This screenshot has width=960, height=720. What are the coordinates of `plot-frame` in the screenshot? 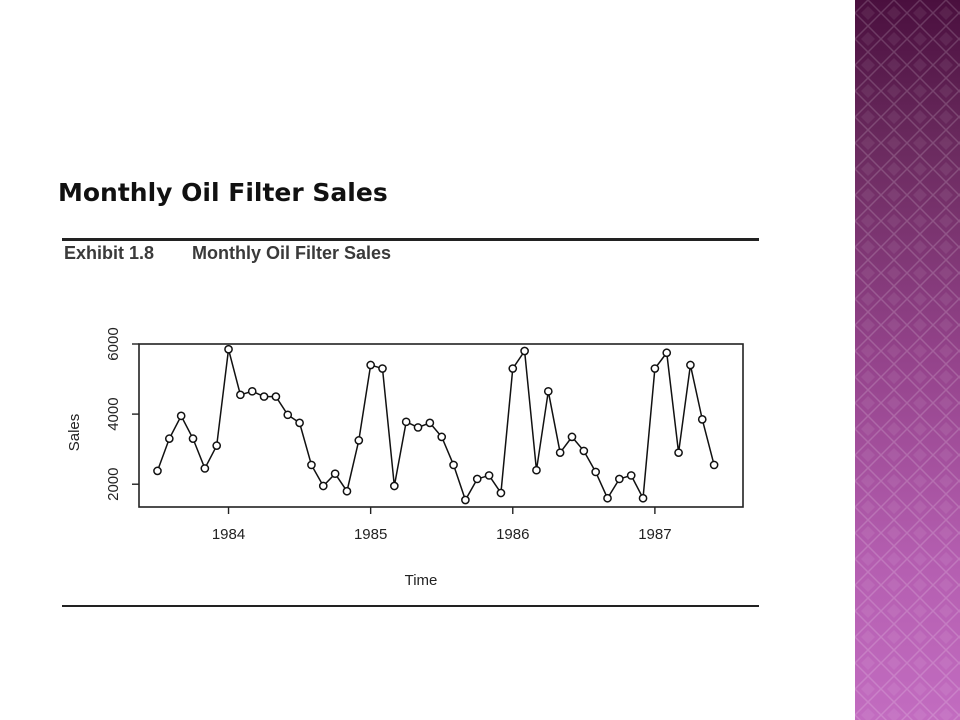 It's located at (441, 425).